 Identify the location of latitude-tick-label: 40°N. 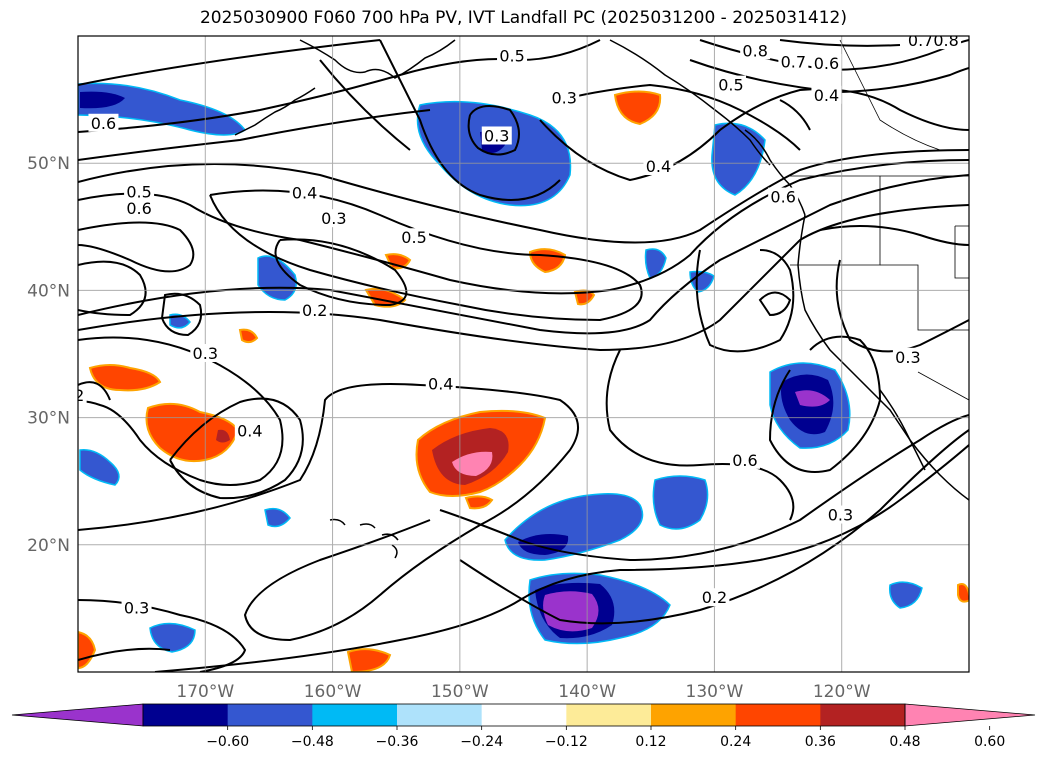
(48, 291).